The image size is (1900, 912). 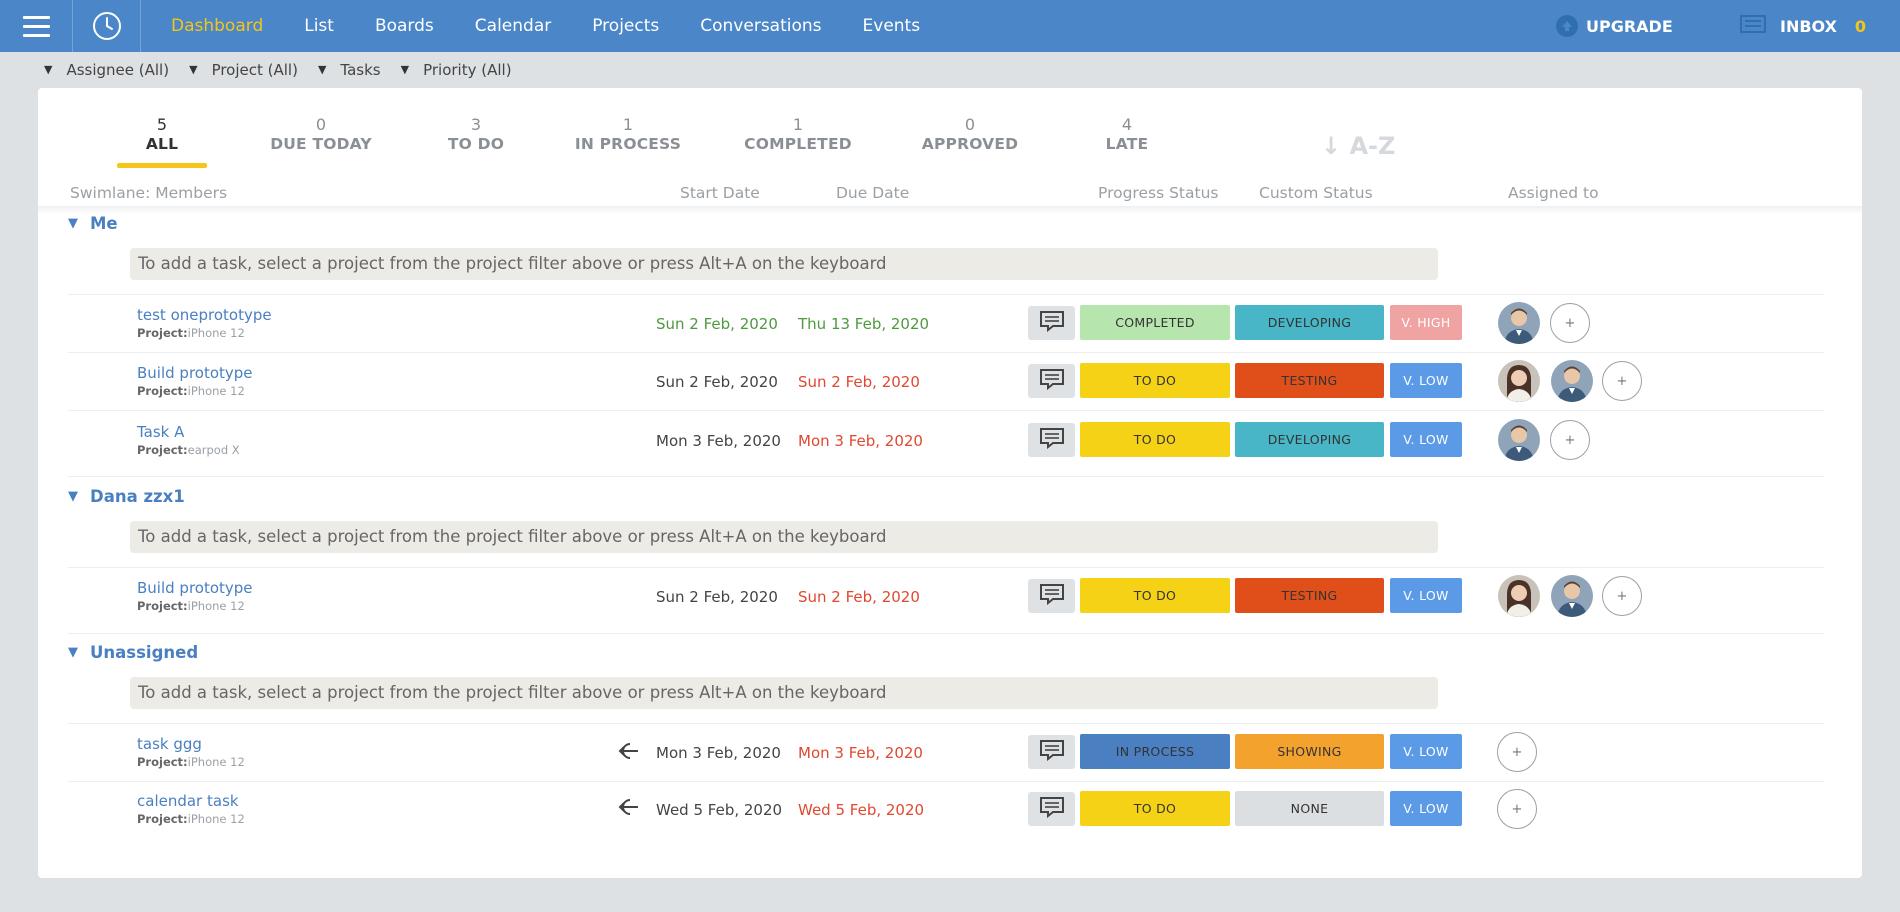 I want to click on sort-az-button: ↓ A-Z, so click(x=1358, y=146).